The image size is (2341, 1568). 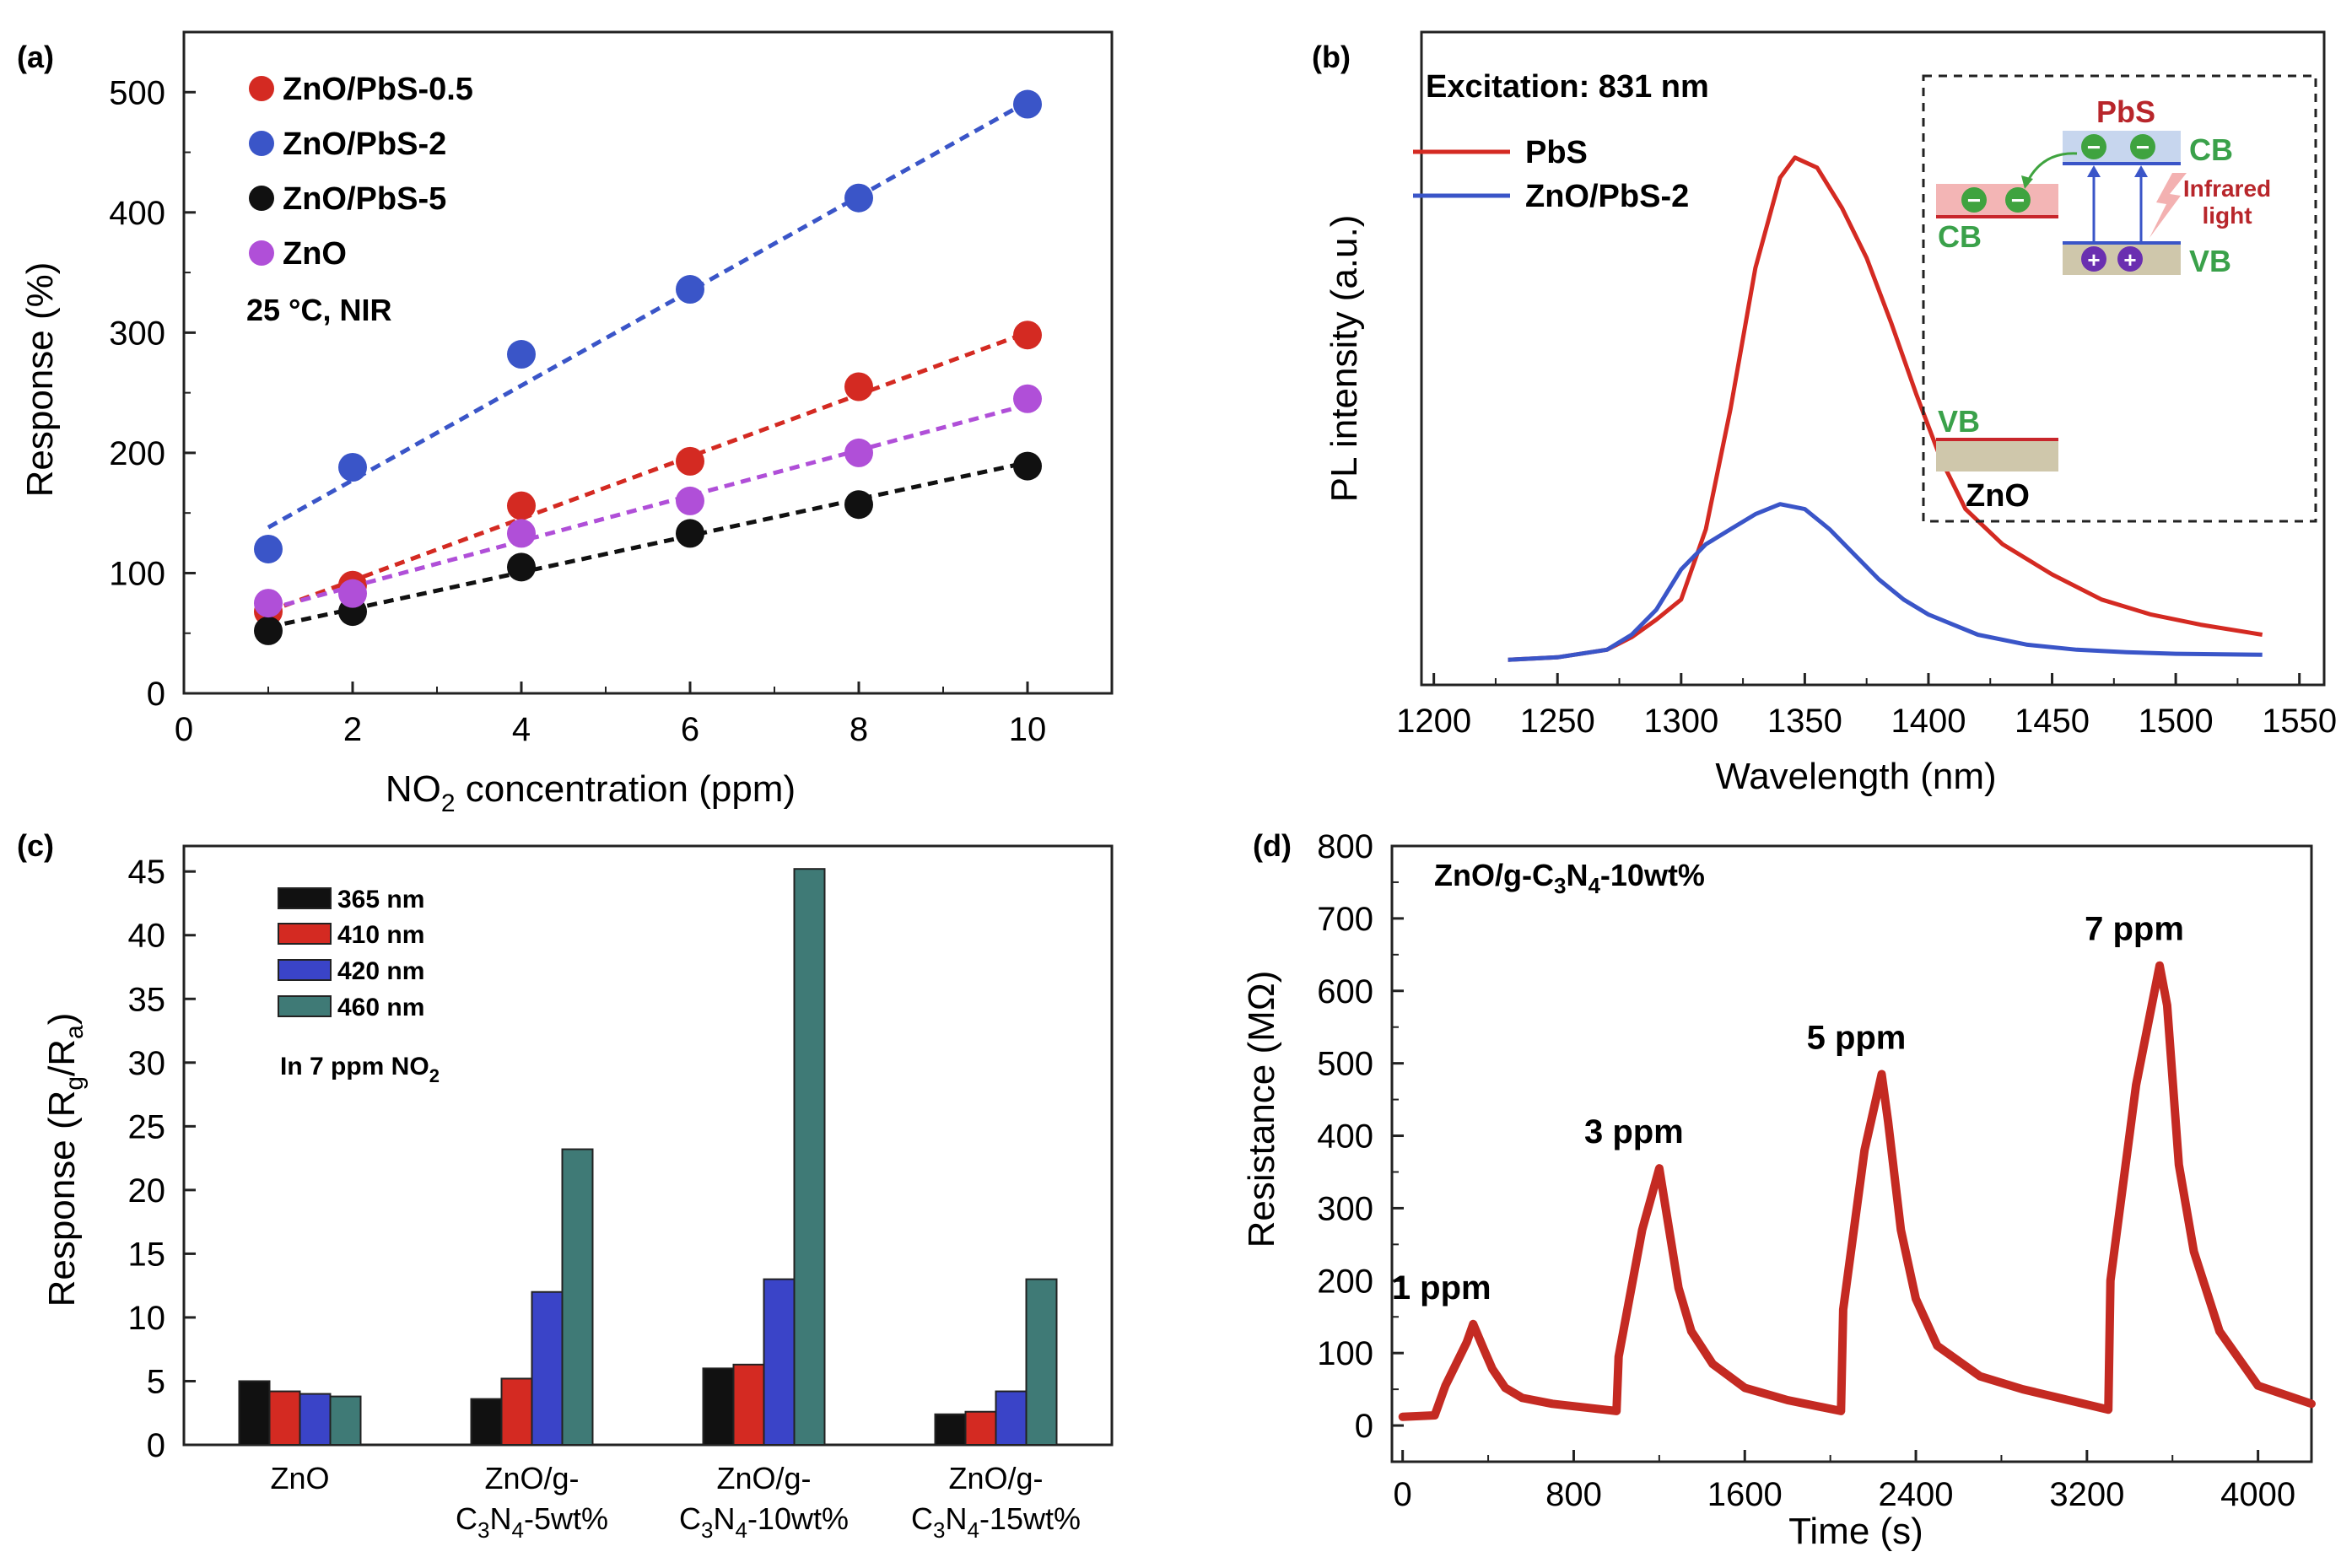 I want to click on panel-b-legend: PbS ZnO/PbS-2, so click(x=1551, y=174).